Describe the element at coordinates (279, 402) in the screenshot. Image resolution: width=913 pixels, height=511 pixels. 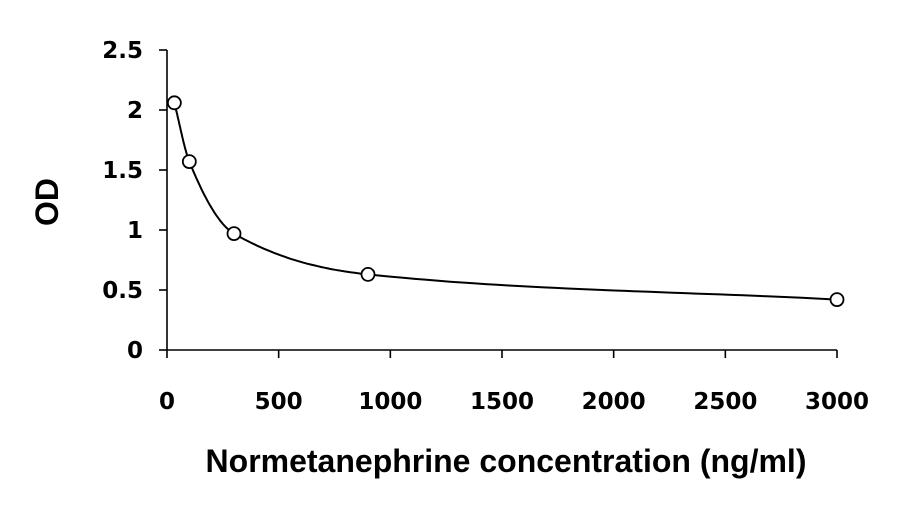
I see `x-tick-label: 500` at that location.